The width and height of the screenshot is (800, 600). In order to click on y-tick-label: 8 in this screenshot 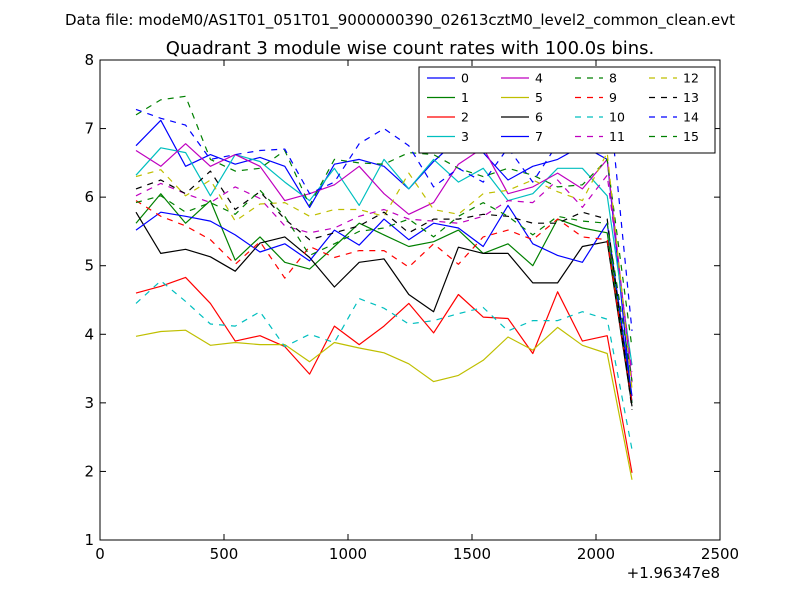, I will do `click(89, 60)`.